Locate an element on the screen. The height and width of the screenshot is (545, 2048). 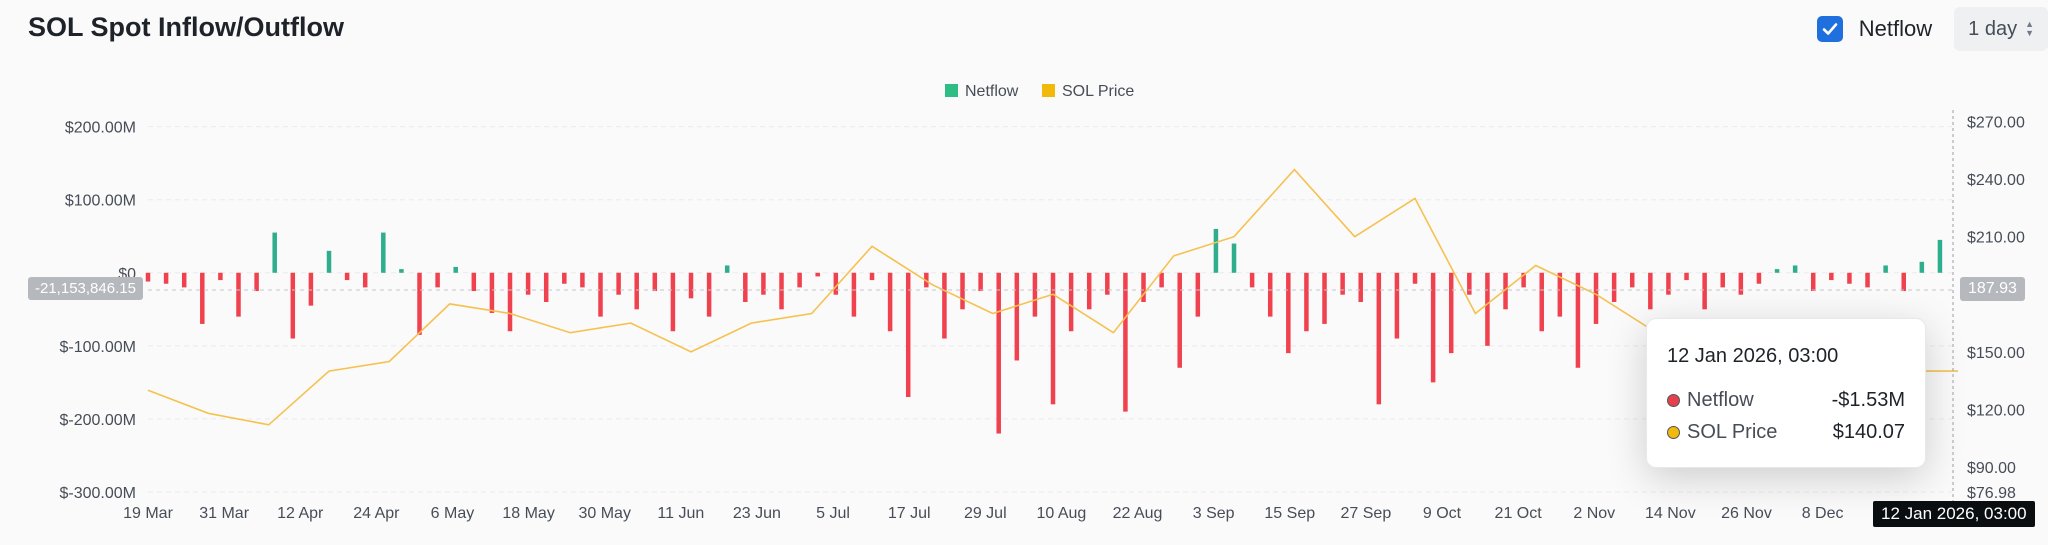
x-tick-label: 31 Mar is located at coordinates (224, 513).